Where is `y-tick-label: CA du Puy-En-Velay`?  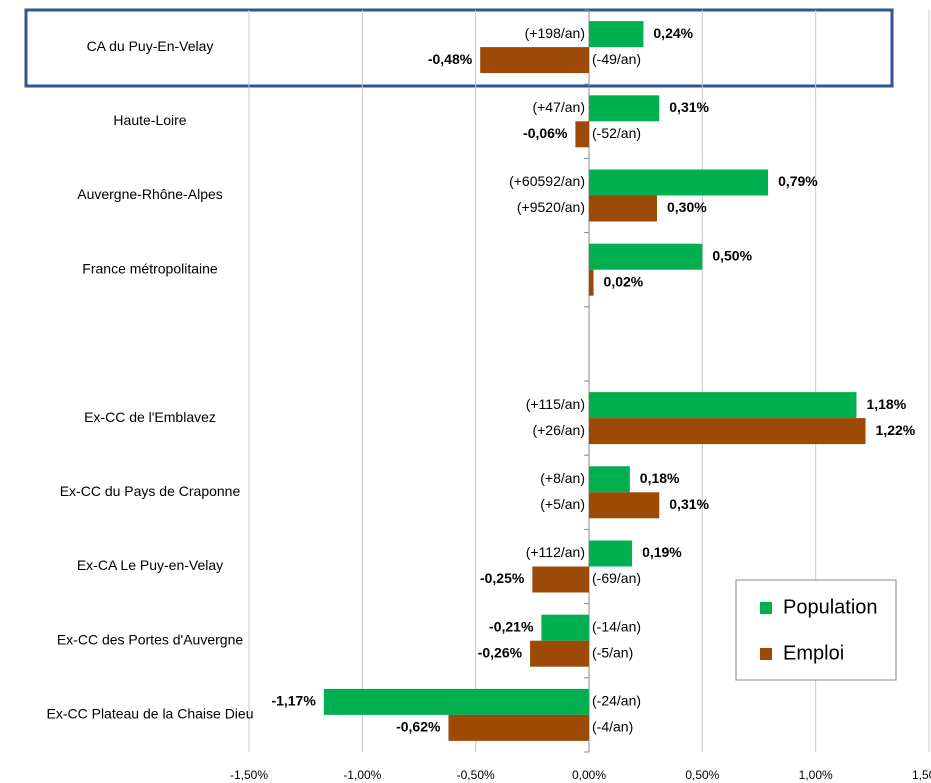
y-tick-label: CA du Puy-En-Velay is located at coordinates (150, 46).